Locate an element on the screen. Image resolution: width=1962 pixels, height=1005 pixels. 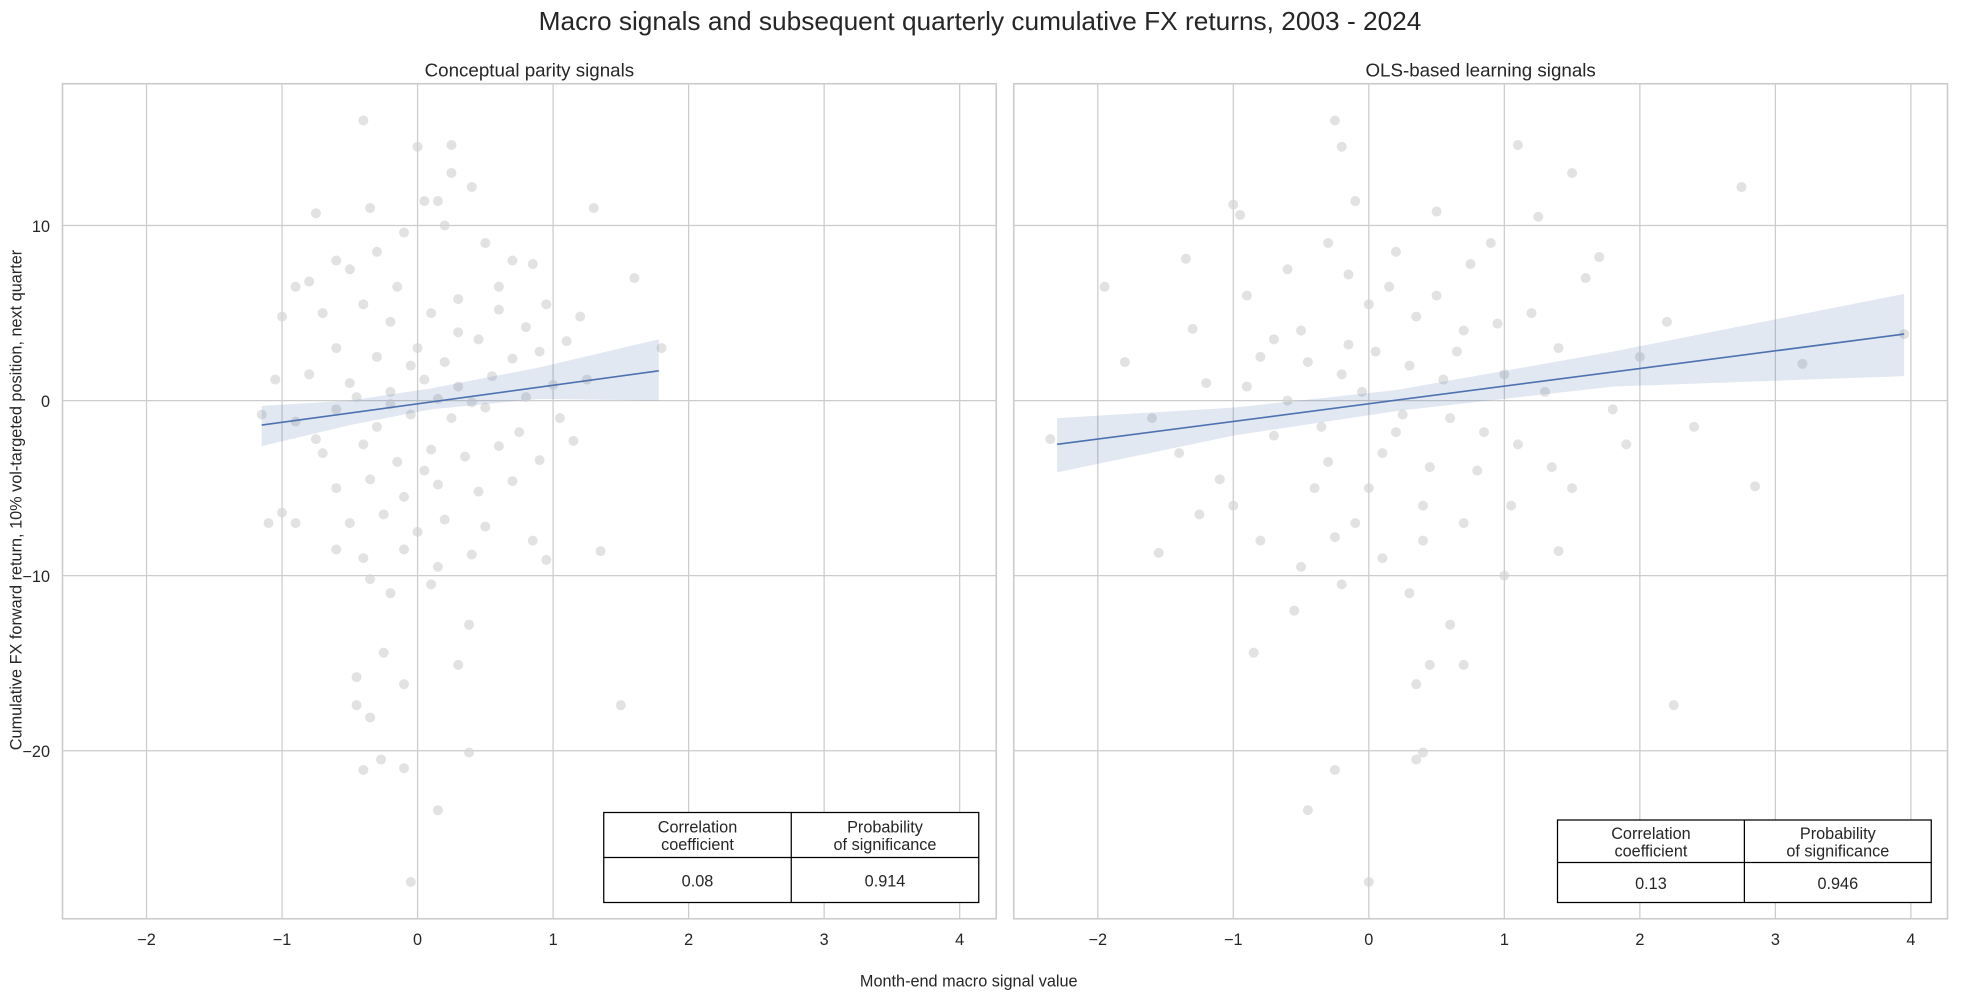
panel-title: OLS-based learning signals is located at coordinates (1480, 69).